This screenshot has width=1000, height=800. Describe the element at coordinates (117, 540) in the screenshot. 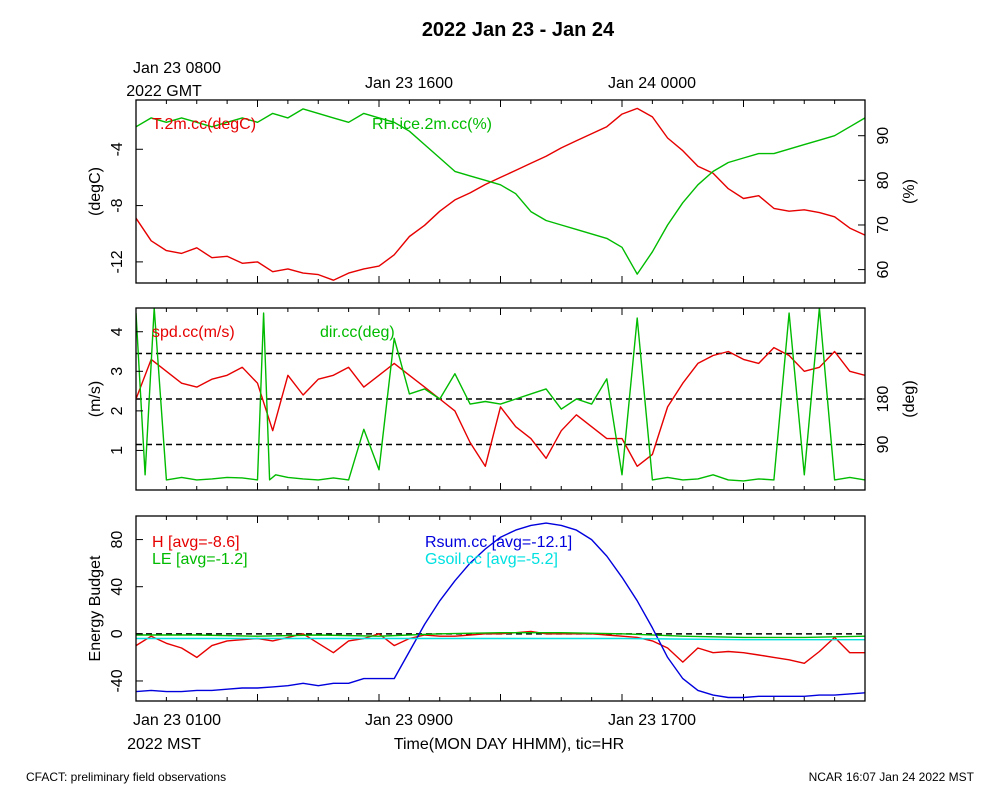

I see `y-tick-label-left: 80` at that location.